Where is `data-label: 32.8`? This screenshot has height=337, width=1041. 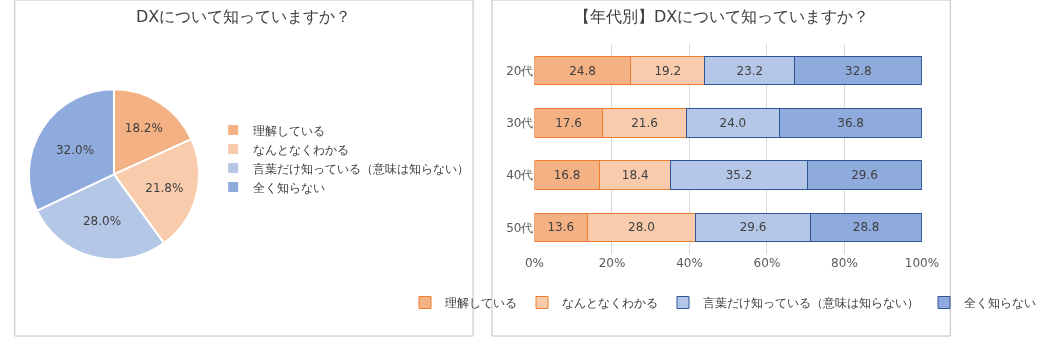
data-label: 32.8 is located at coordinates (858, 70).